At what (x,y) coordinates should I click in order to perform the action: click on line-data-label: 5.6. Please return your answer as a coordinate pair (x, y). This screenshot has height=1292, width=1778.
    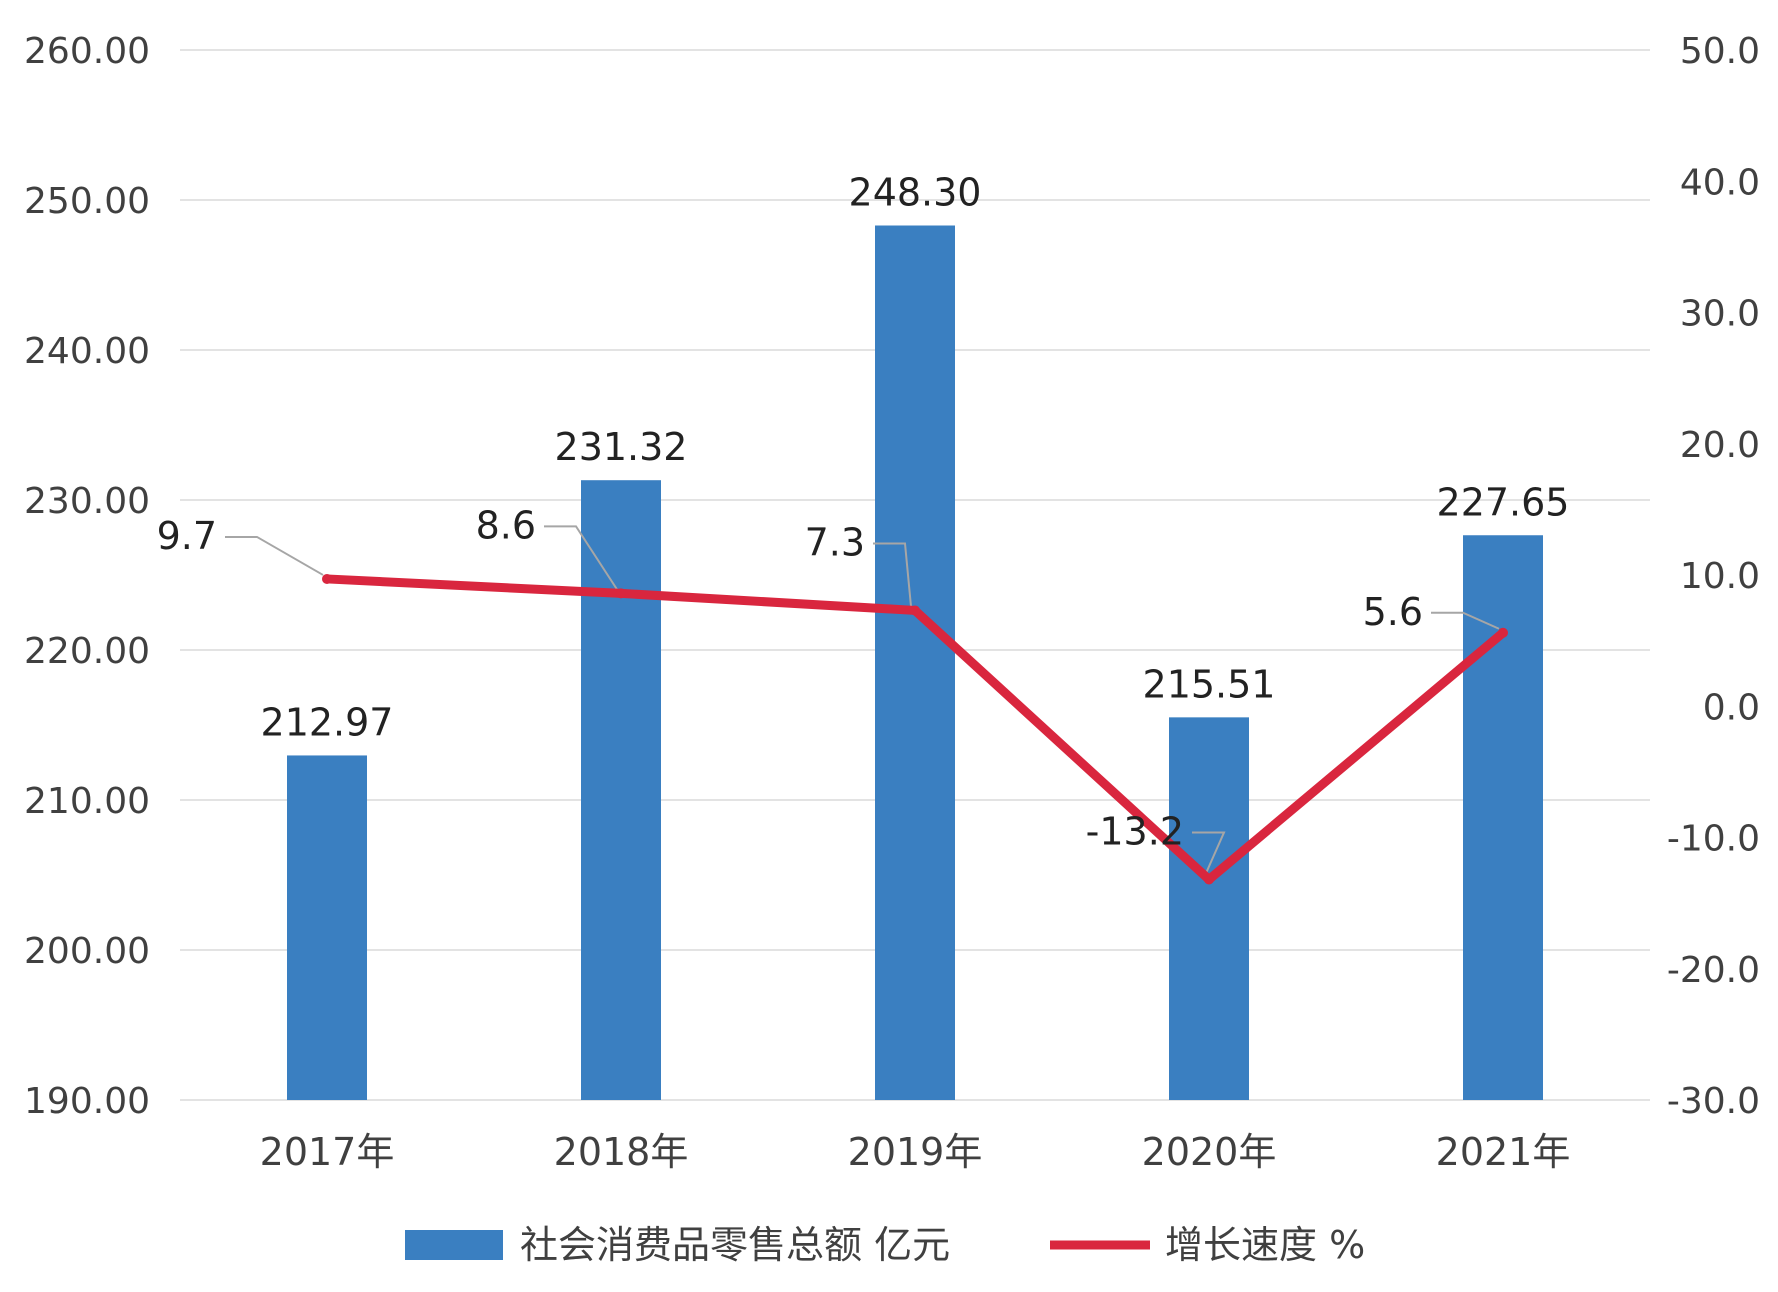
    Looking at the image, I should click on (1393, 612).